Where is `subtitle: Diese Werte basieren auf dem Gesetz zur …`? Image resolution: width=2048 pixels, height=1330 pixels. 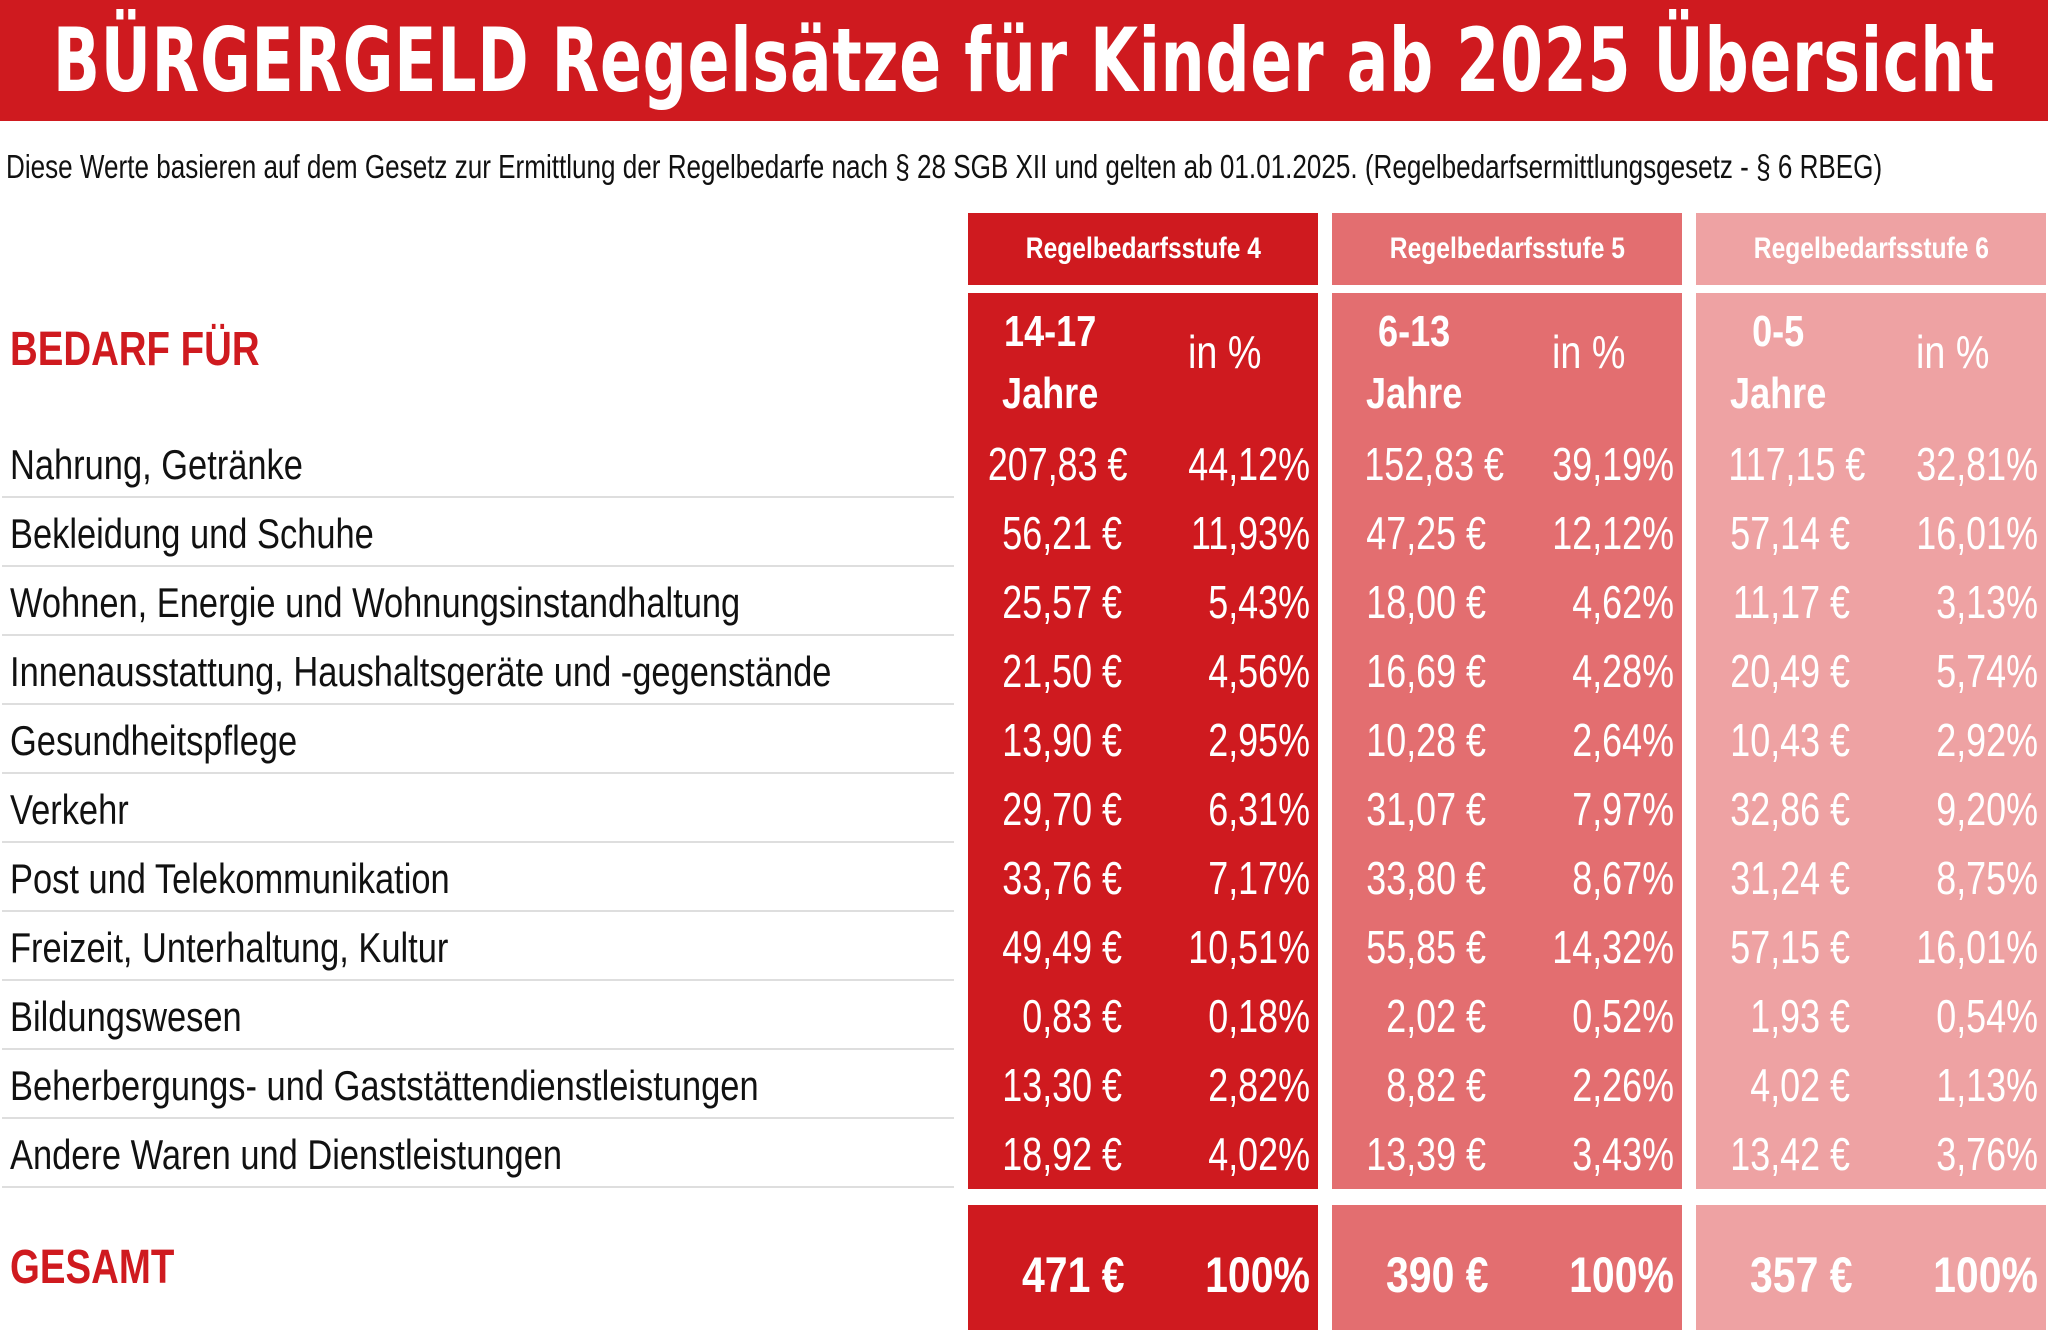
subtitle: Diese Werte basieren auf dem Gesetz zur … is located at coordinates (944, 166).